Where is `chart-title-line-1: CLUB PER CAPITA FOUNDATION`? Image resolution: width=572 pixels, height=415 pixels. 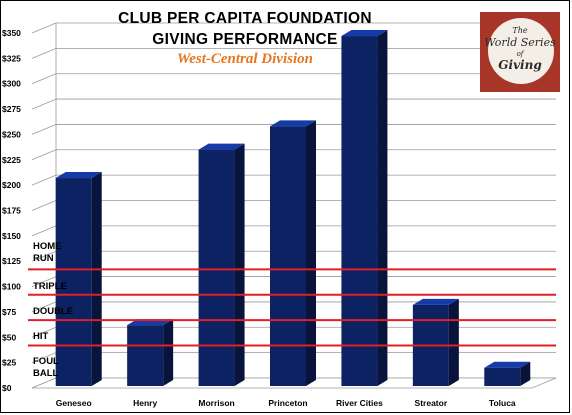
chart-title-line-1: CLUB PER CAPITA FOUNDATION is located at coordinates (245, 18).